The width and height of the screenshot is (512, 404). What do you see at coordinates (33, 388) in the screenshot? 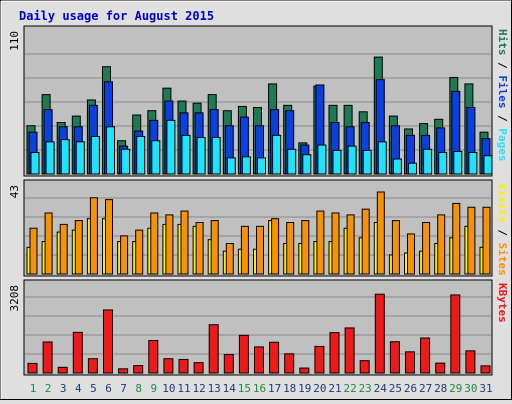
I see `day-label: 1` at bounding box center [33, 388].